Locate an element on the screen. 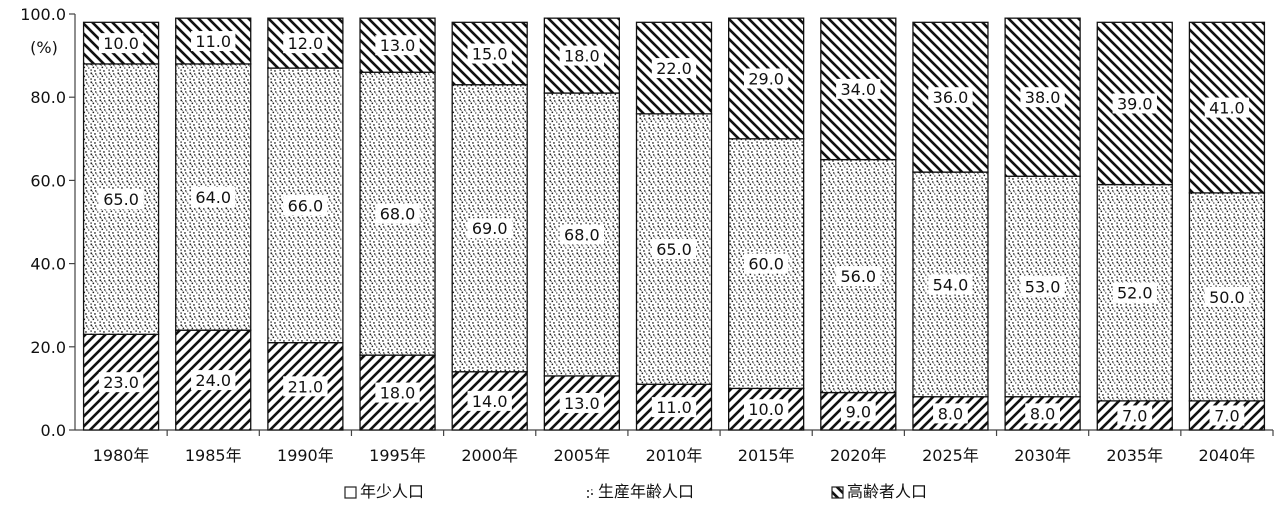 The width and height of the screenshot is (1277, 511). x-tick-label: 2040年 is located at coordinates (1227, 455).